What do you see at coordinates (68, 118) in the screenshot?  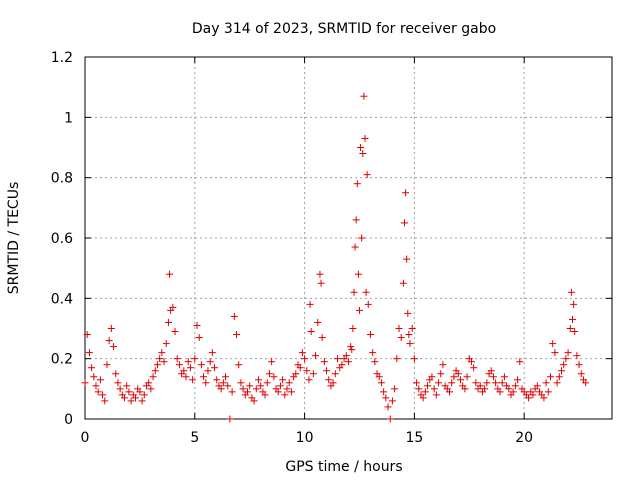 I see `y-tick-label: 1` at bounding box center [68, 118].